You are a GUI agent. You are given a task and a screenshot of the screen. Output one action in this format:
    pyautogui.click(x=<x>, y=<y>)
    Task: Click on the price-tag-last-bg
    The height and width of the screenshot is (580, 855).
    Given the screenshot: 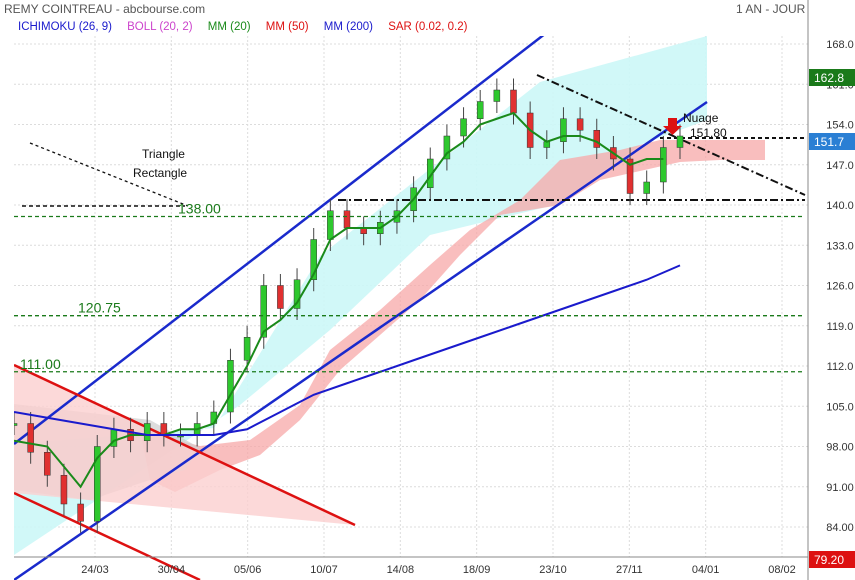 What is the action you would take?
    pyautogui.click(x=832, y=141)
    